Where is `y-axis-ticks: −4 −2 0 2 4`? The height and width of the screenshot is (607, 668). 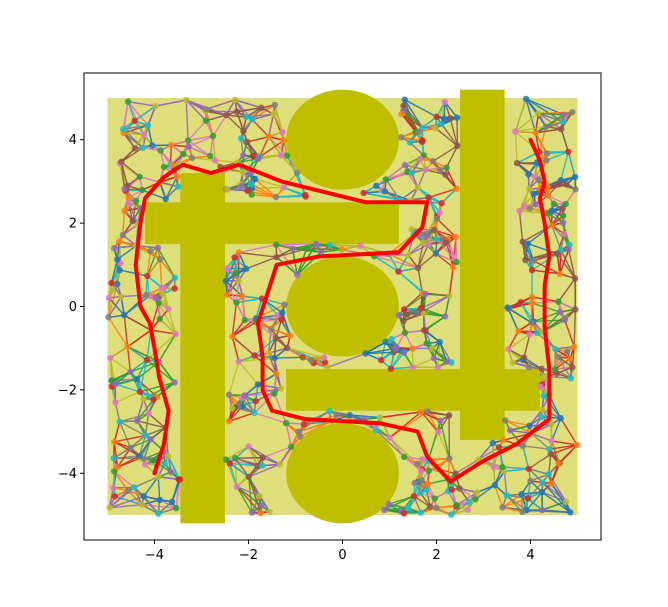 y-axis-ticks: −4 −2 0 2 4 is located at coordinates (71, 307).